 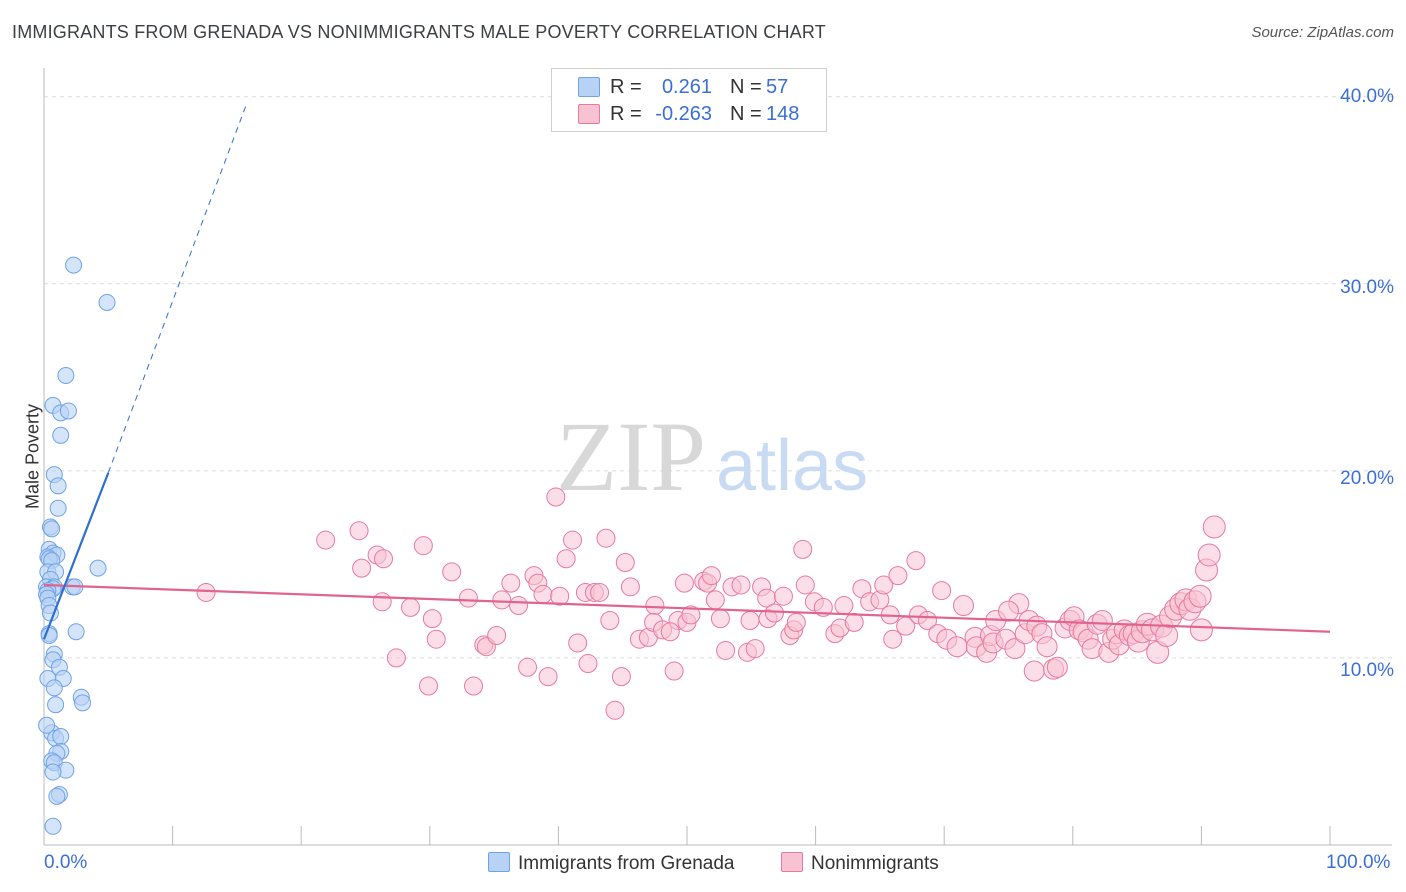 I want to click on correlation-legend: R = 0.261 N = 57 R = -0.263 N = 148, so click(x=689, y=100).